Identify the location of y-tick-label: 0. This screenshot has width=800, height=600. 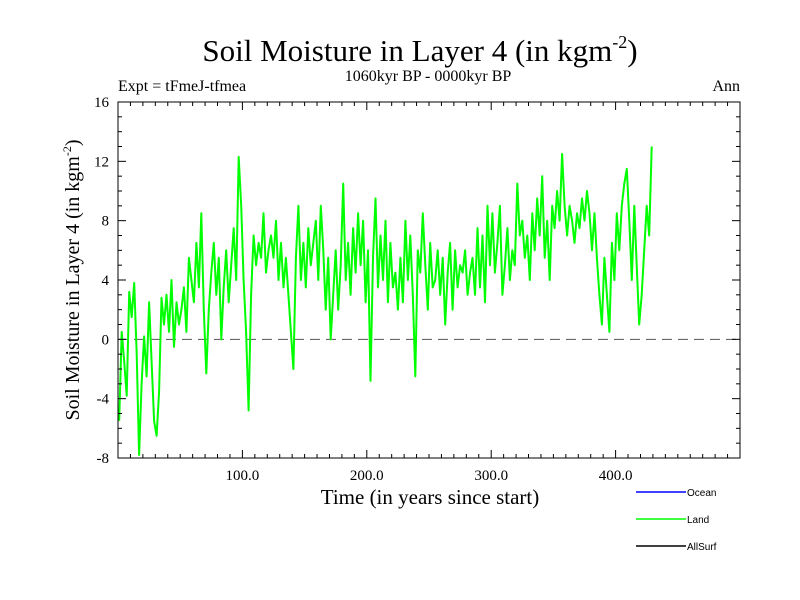
(106, 340).